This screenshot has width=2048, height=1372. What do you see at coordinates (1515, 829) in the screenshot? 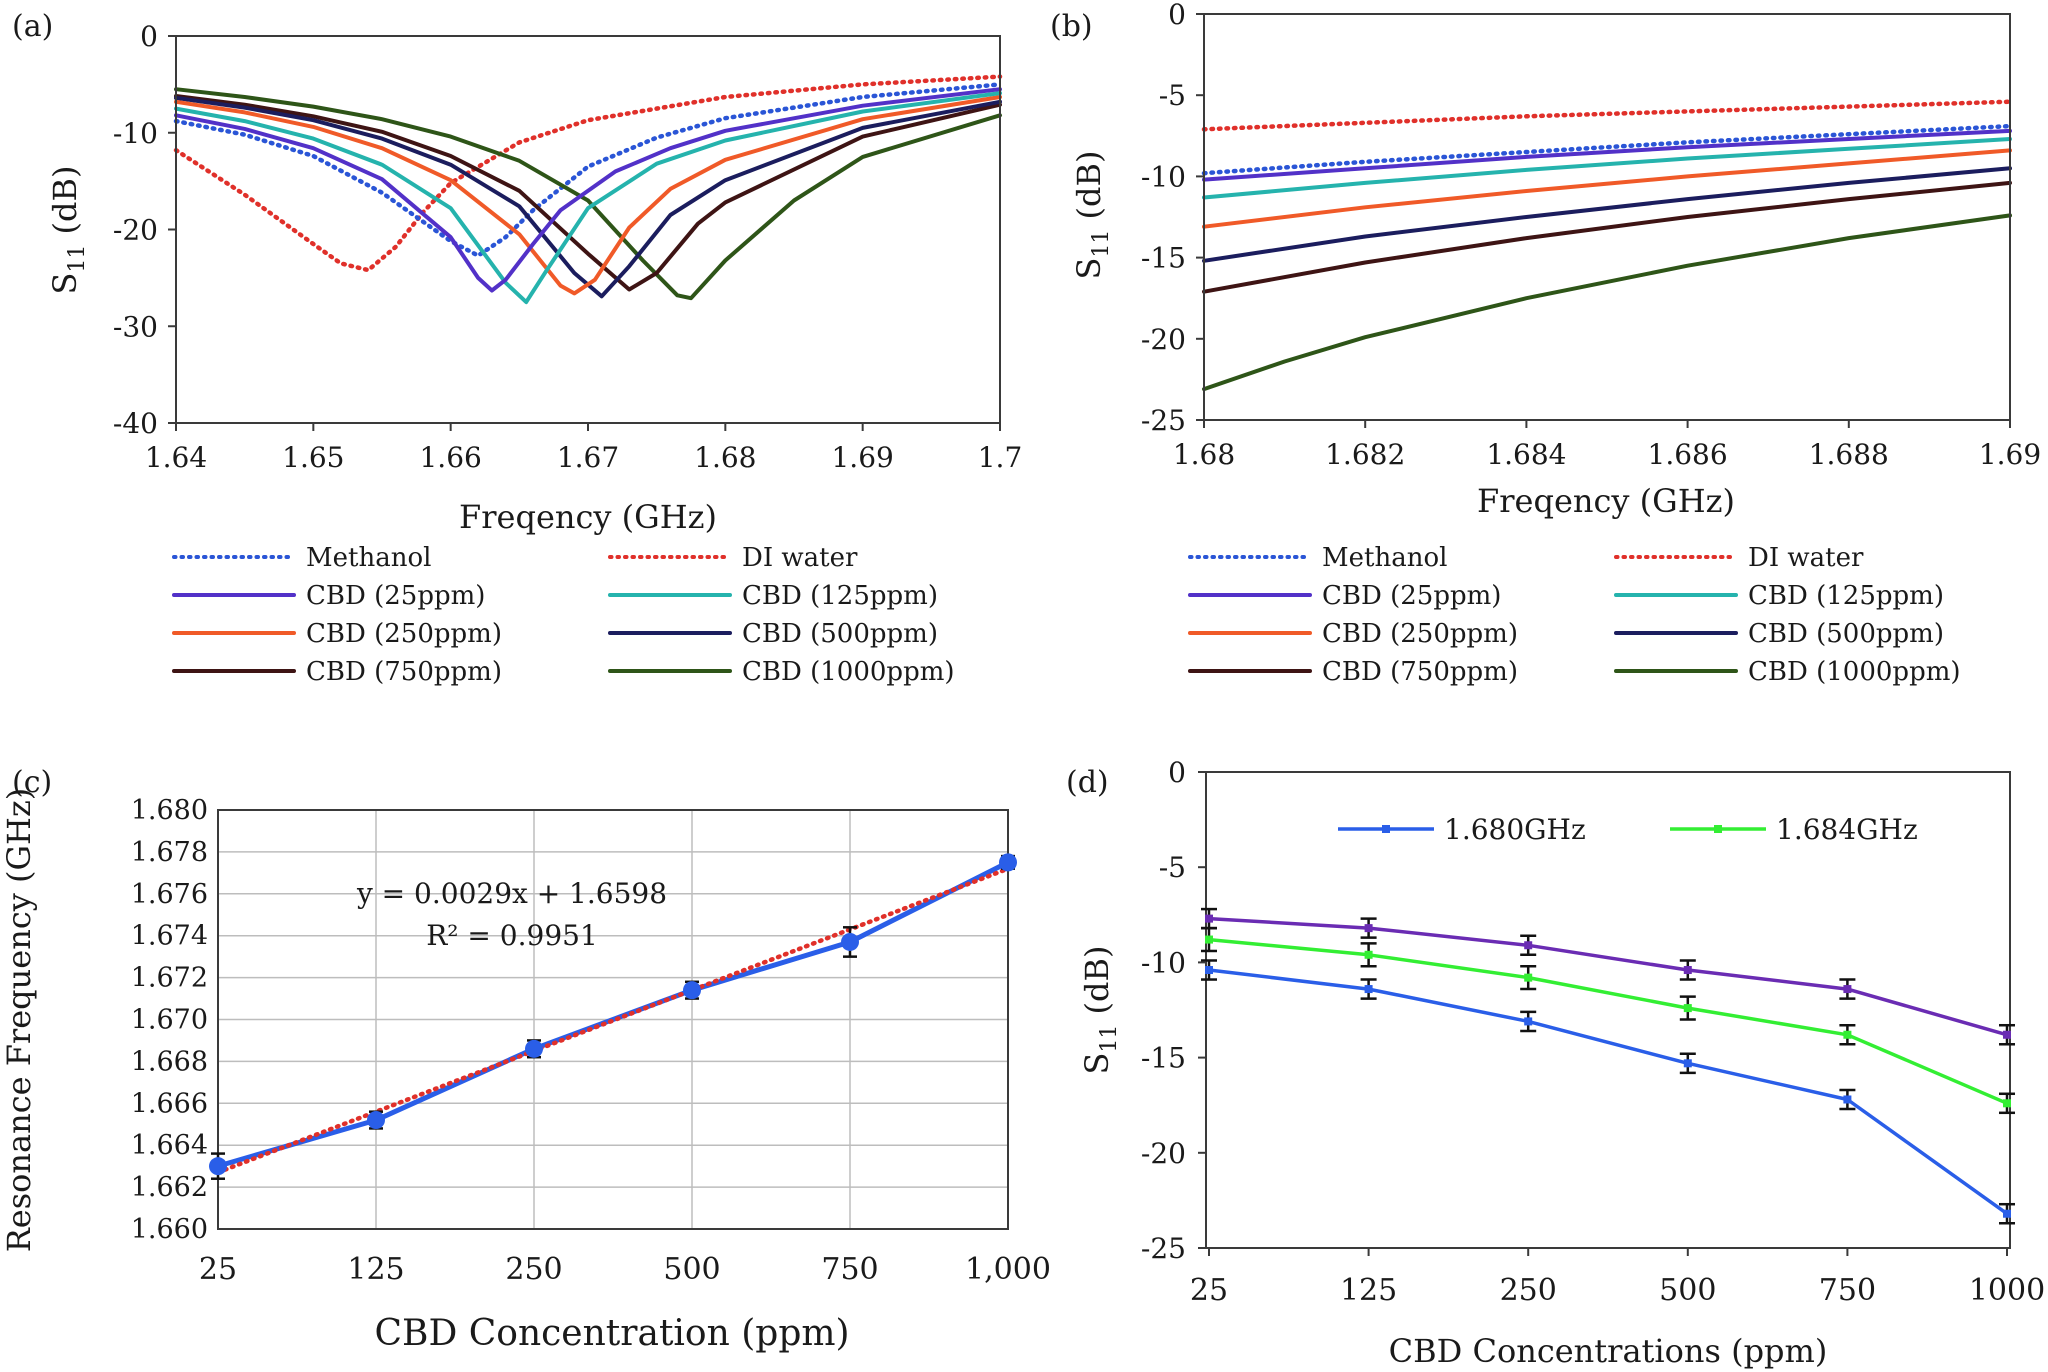
I see `panel-d-legend-label: 1.680GHz` at bounding box center [1515, 829].